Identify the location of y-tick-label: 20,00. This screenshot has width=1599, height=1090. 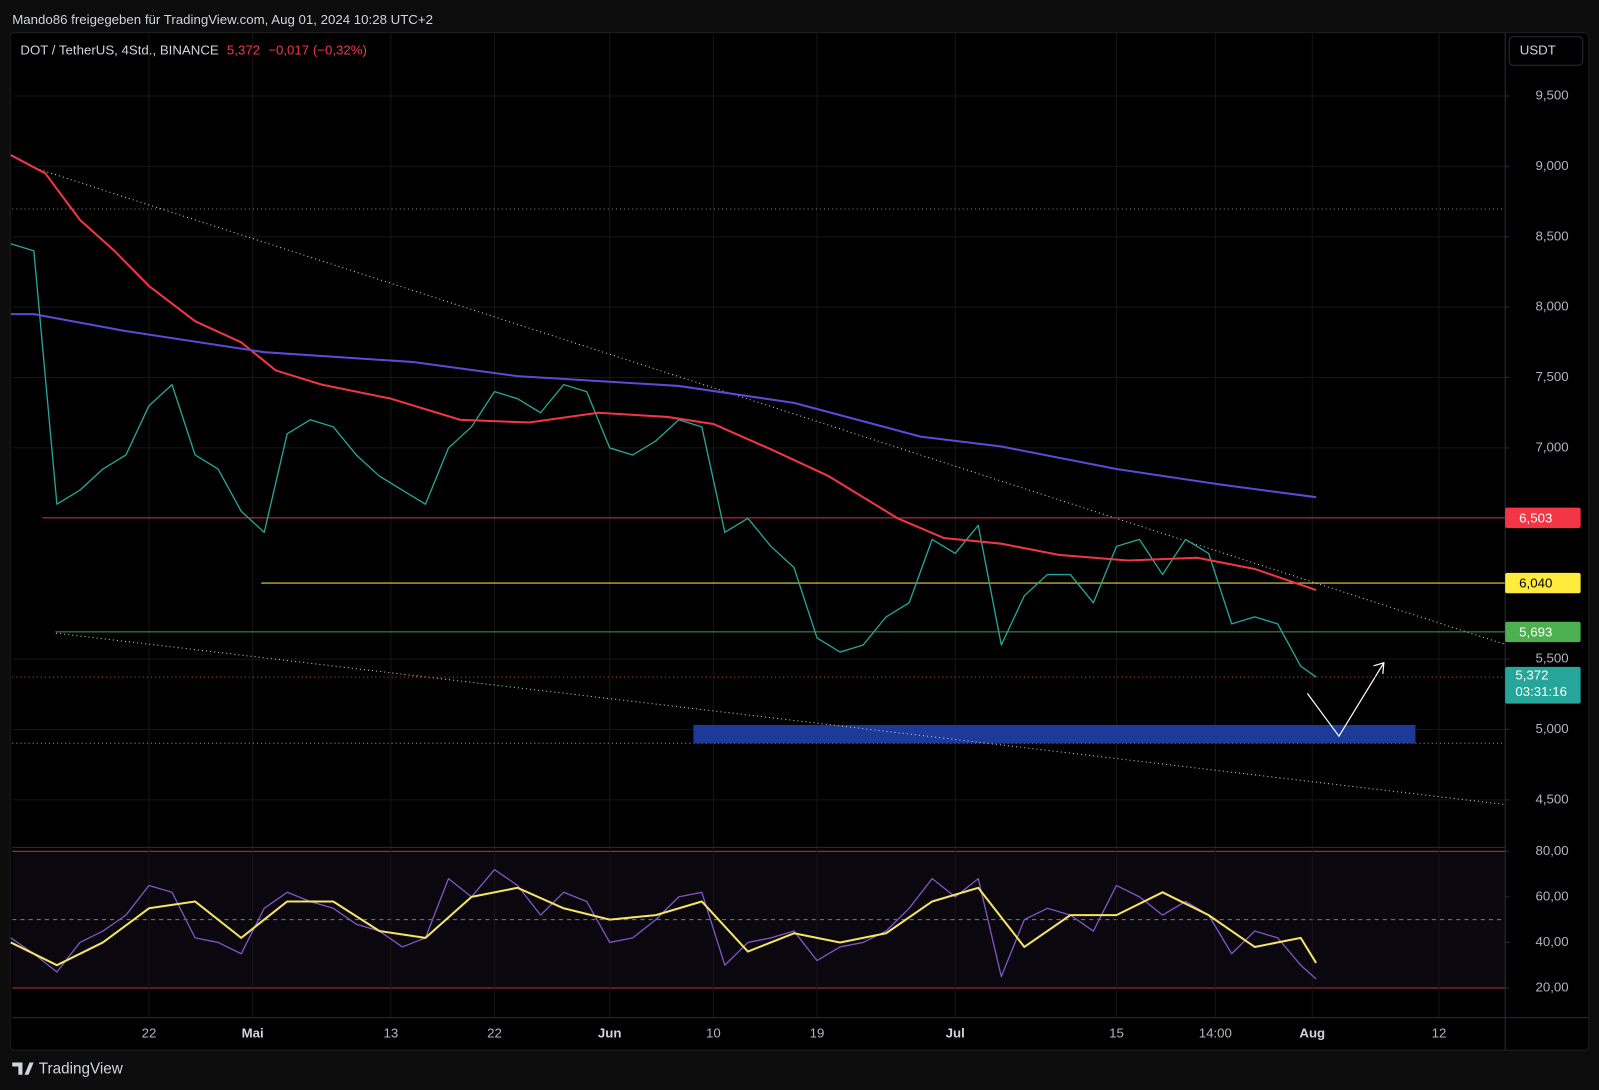
(1552, 986).